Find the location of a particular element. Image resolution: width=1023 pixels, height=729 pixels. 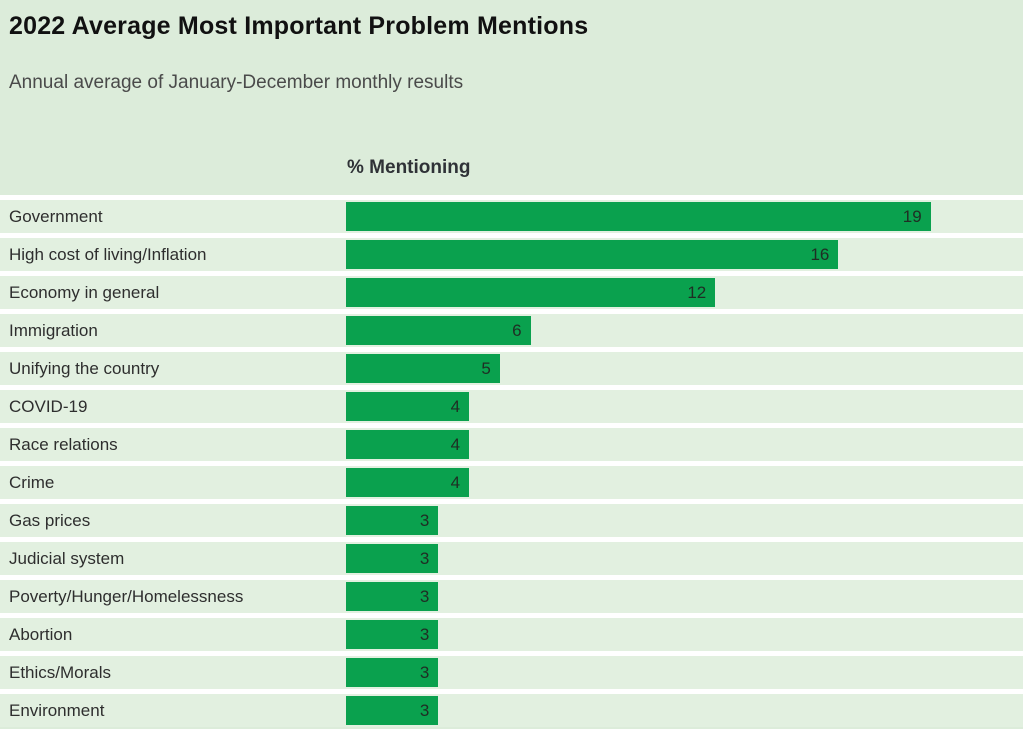

column-header-percent-mentioning: % Mentioning is located at coordinates (409, 167).